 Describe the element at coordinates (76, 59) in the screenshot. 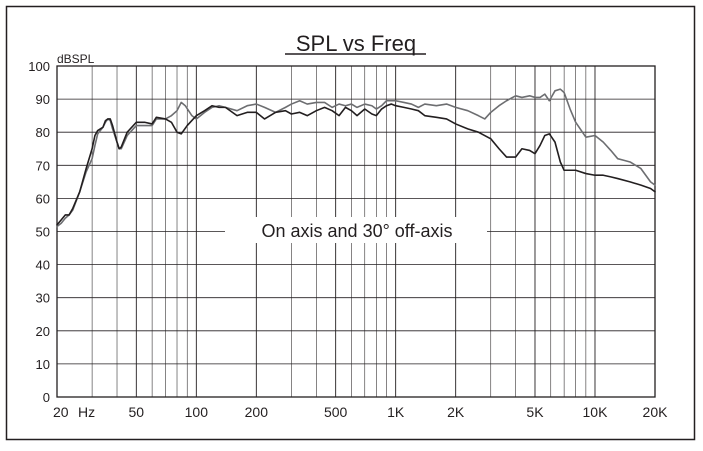

I see `y-axis-label: dBSPL` at that location.